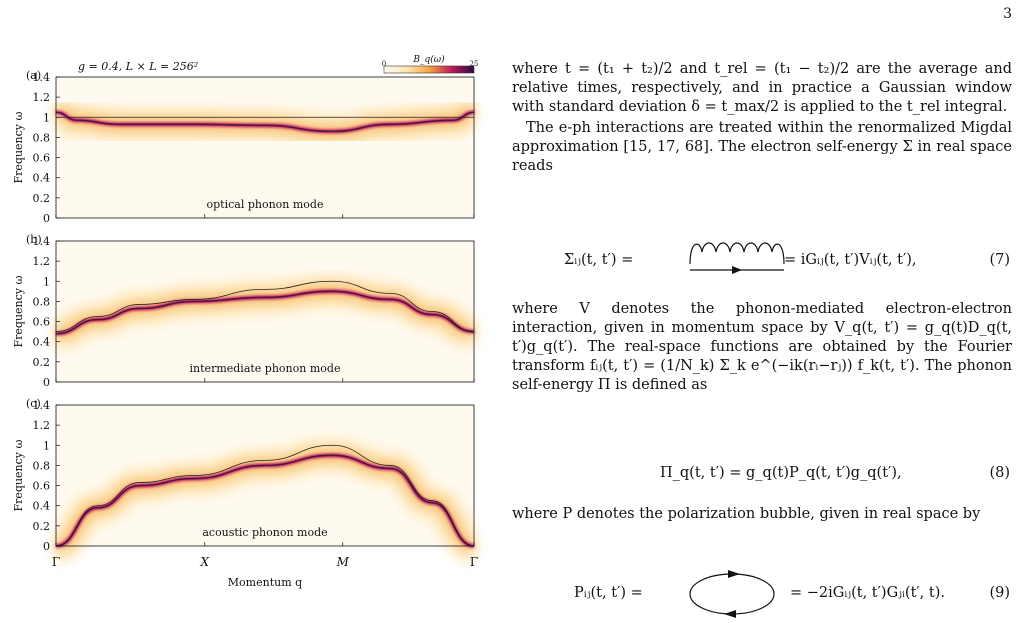 The width and height of the screenshot is (1018, 623). I want to click on x-axis-label: Momentum q, so click(265, 582).